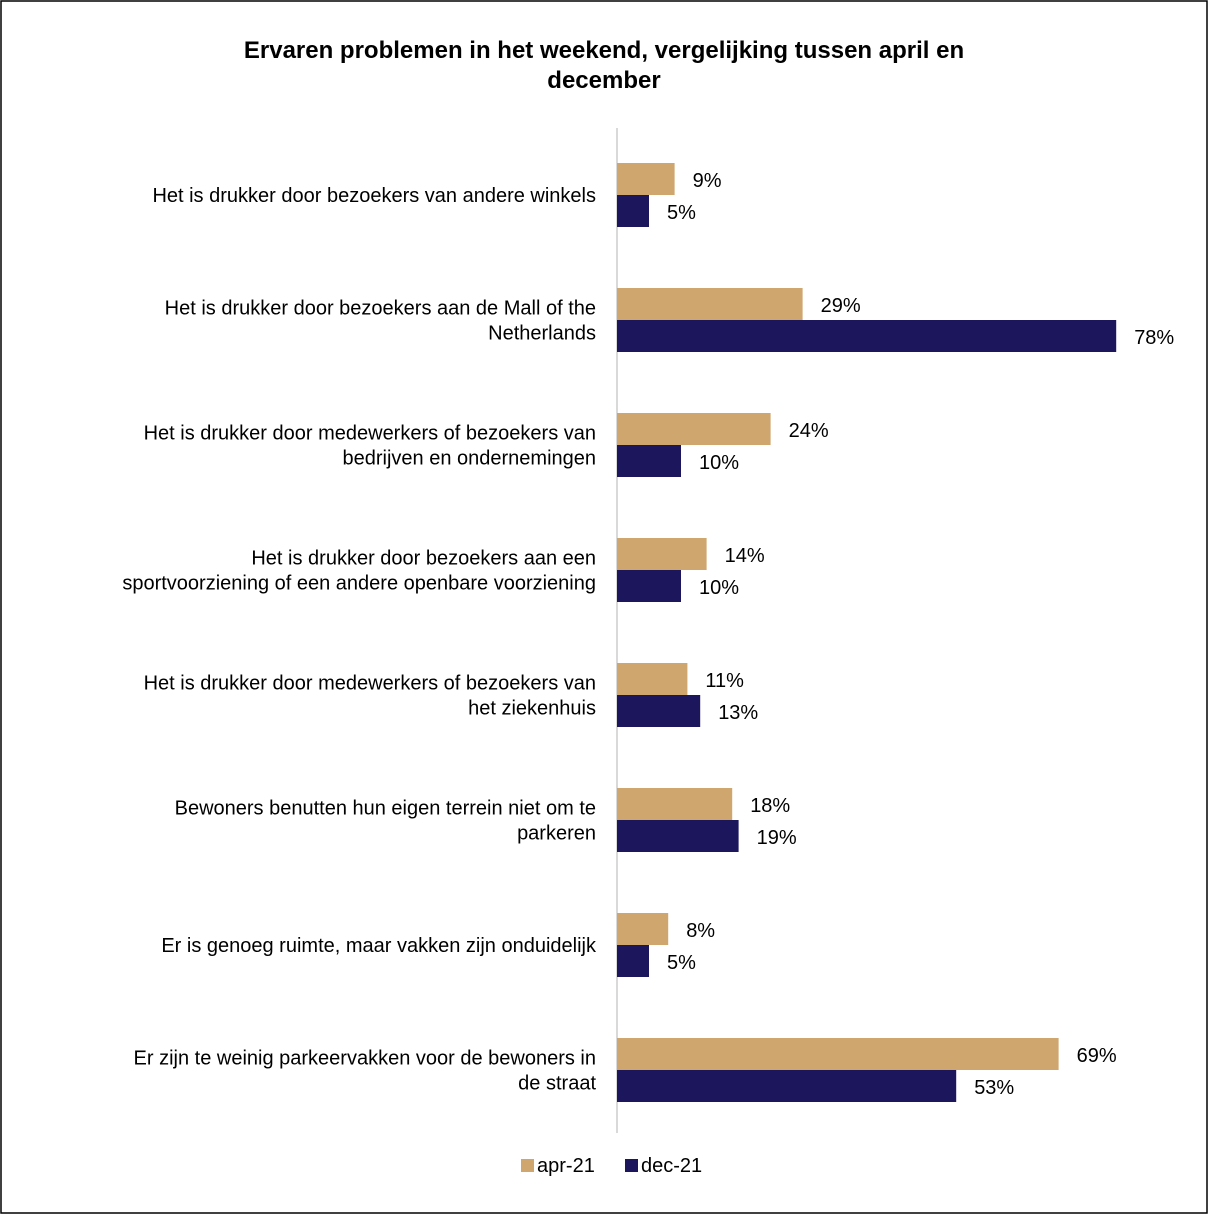 The width and height of the screenshot is (1208, 1214). What do you see at coordinates (841, 306) in the screenshot?
I see `data-label: 29%` at bounding box center [841, 306].